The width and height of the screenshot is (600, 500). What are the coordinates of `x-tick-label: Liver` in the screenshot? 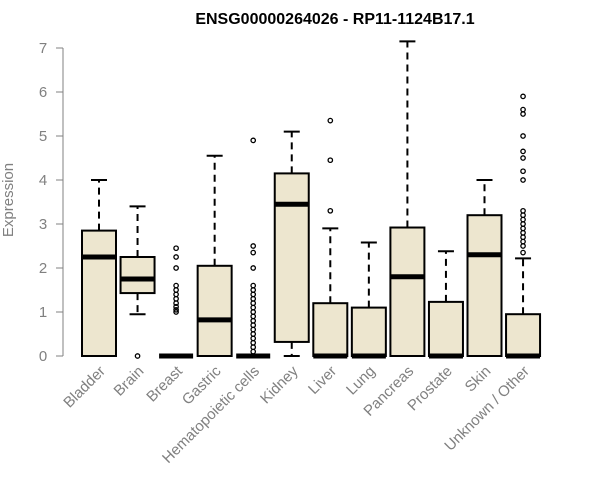 It's located at (322, 380).